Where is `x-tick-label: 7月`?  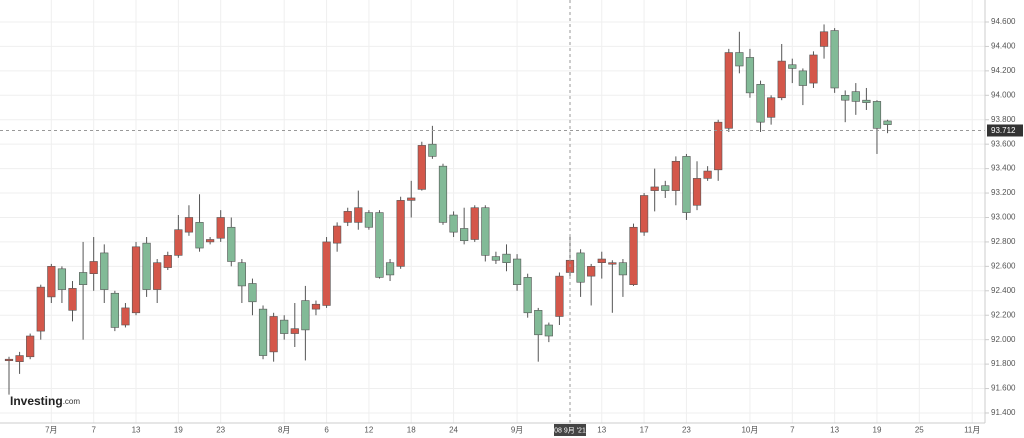
x-tick-label: 7月 is located at coordinates (51, 430).